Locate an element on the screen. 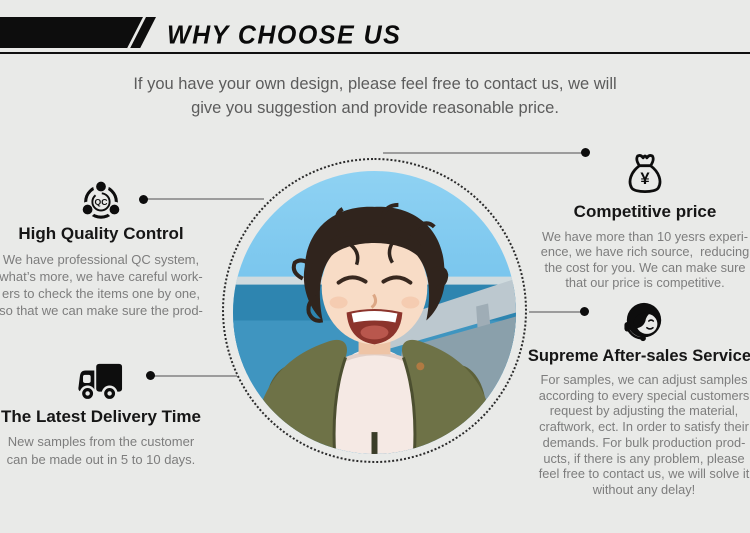 This screenshot has height=533, width=750. feature-after-sales-title: Supreme After-sales Services is located at coordinates (638, 356).